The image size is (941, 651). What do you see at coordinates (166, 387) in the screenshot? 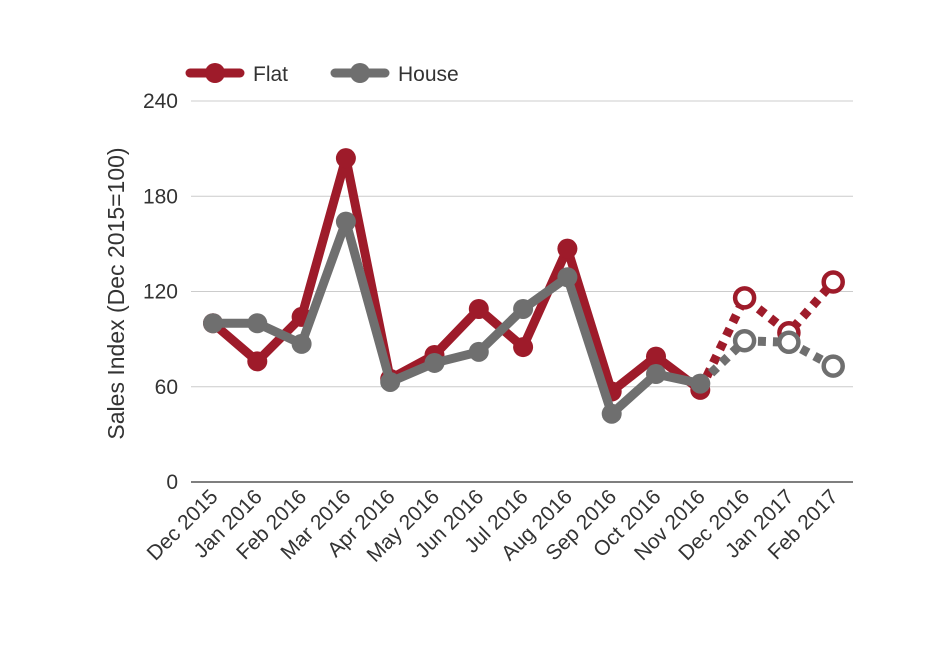
I see `y-tick-label: 60` at bounding box center [166, 387].